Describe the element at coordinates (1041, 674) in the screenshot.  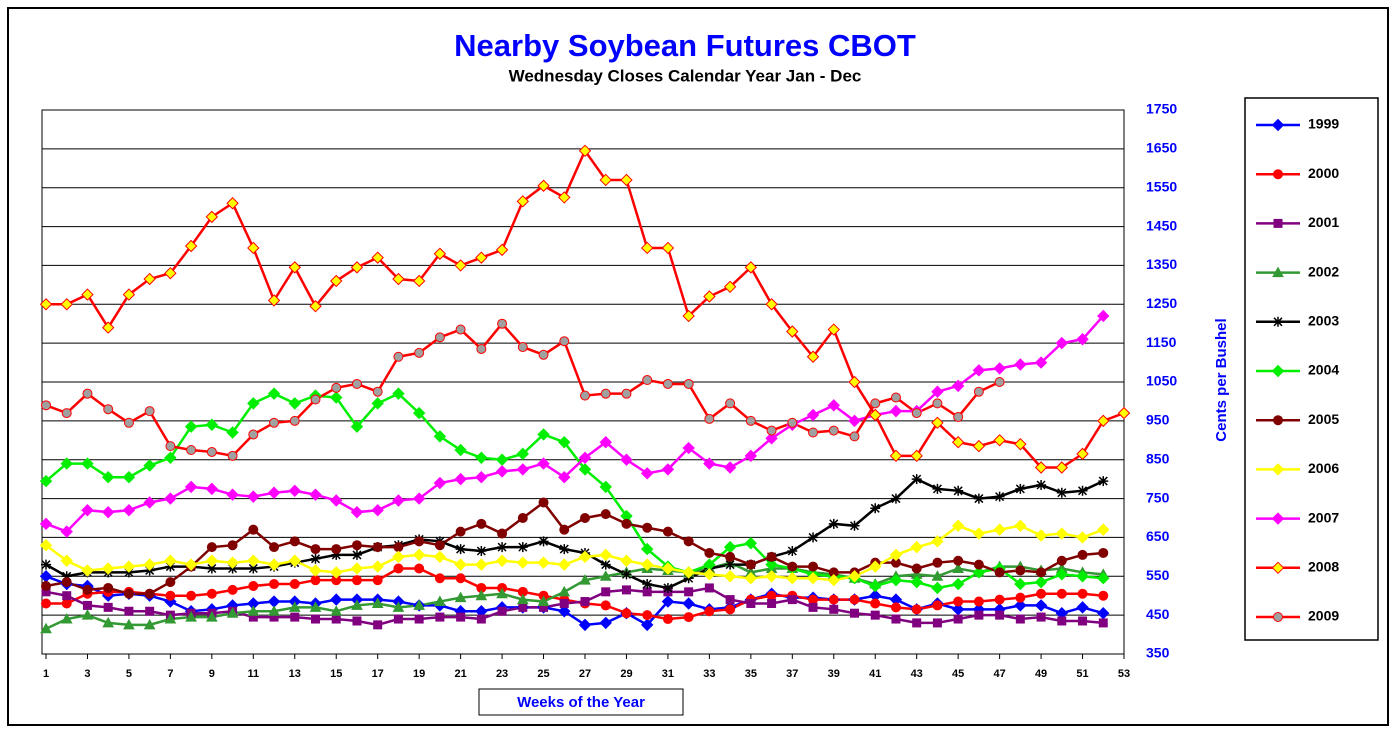
I see `x-tick-label: 49` at that location.